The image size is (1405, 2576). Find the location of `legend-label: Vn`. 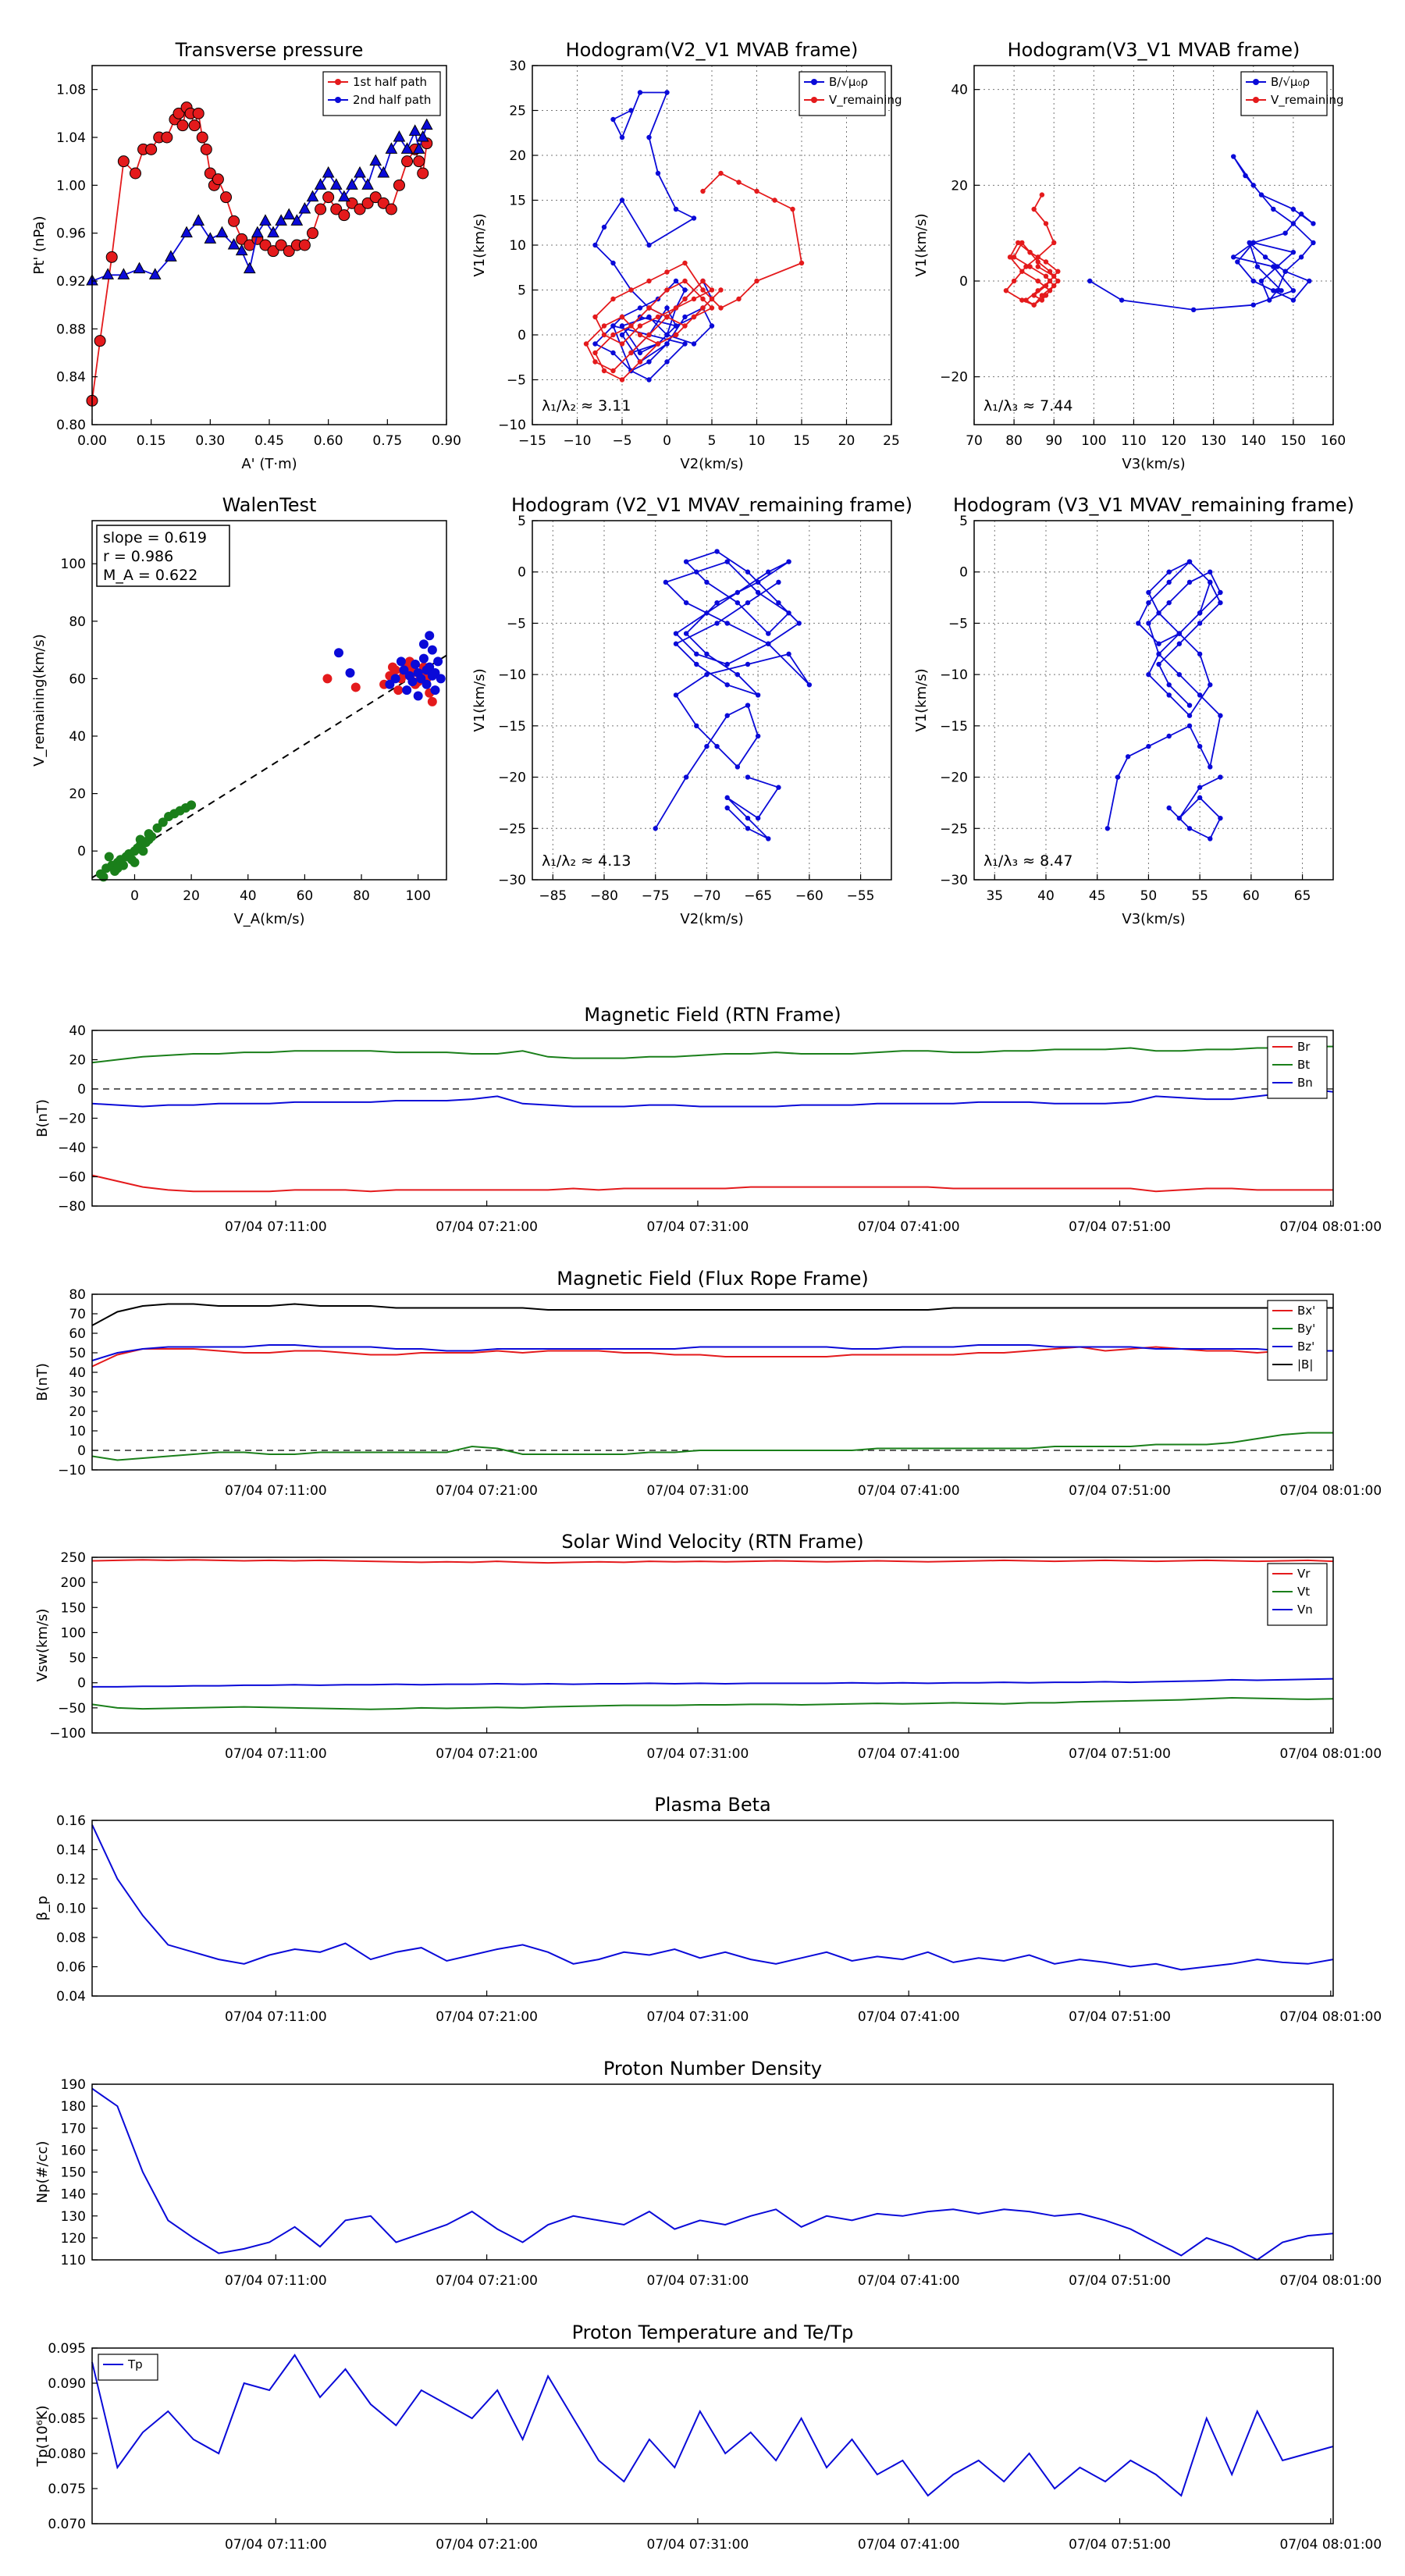

legend-label: Vn is located at coordinates (1305, 1610).